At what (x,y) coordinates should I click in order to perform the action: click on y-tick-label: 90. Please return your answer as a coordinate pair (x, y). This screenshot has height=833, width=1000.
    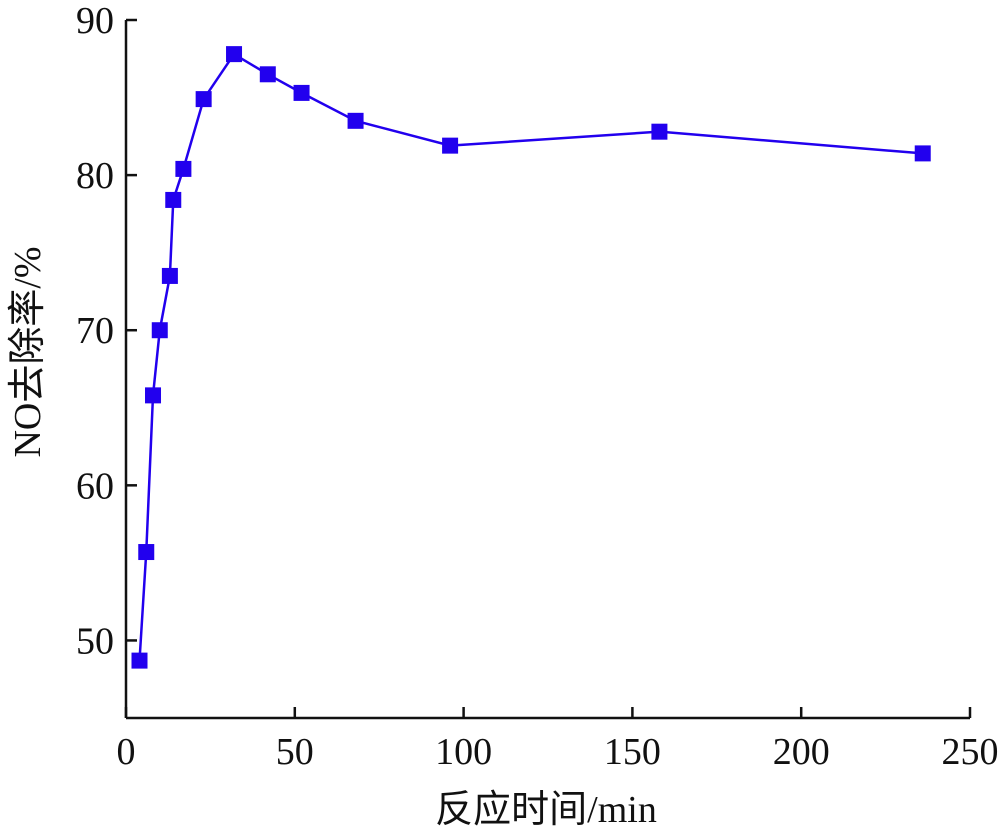
    Looking at the image, I should click on (95, 21).